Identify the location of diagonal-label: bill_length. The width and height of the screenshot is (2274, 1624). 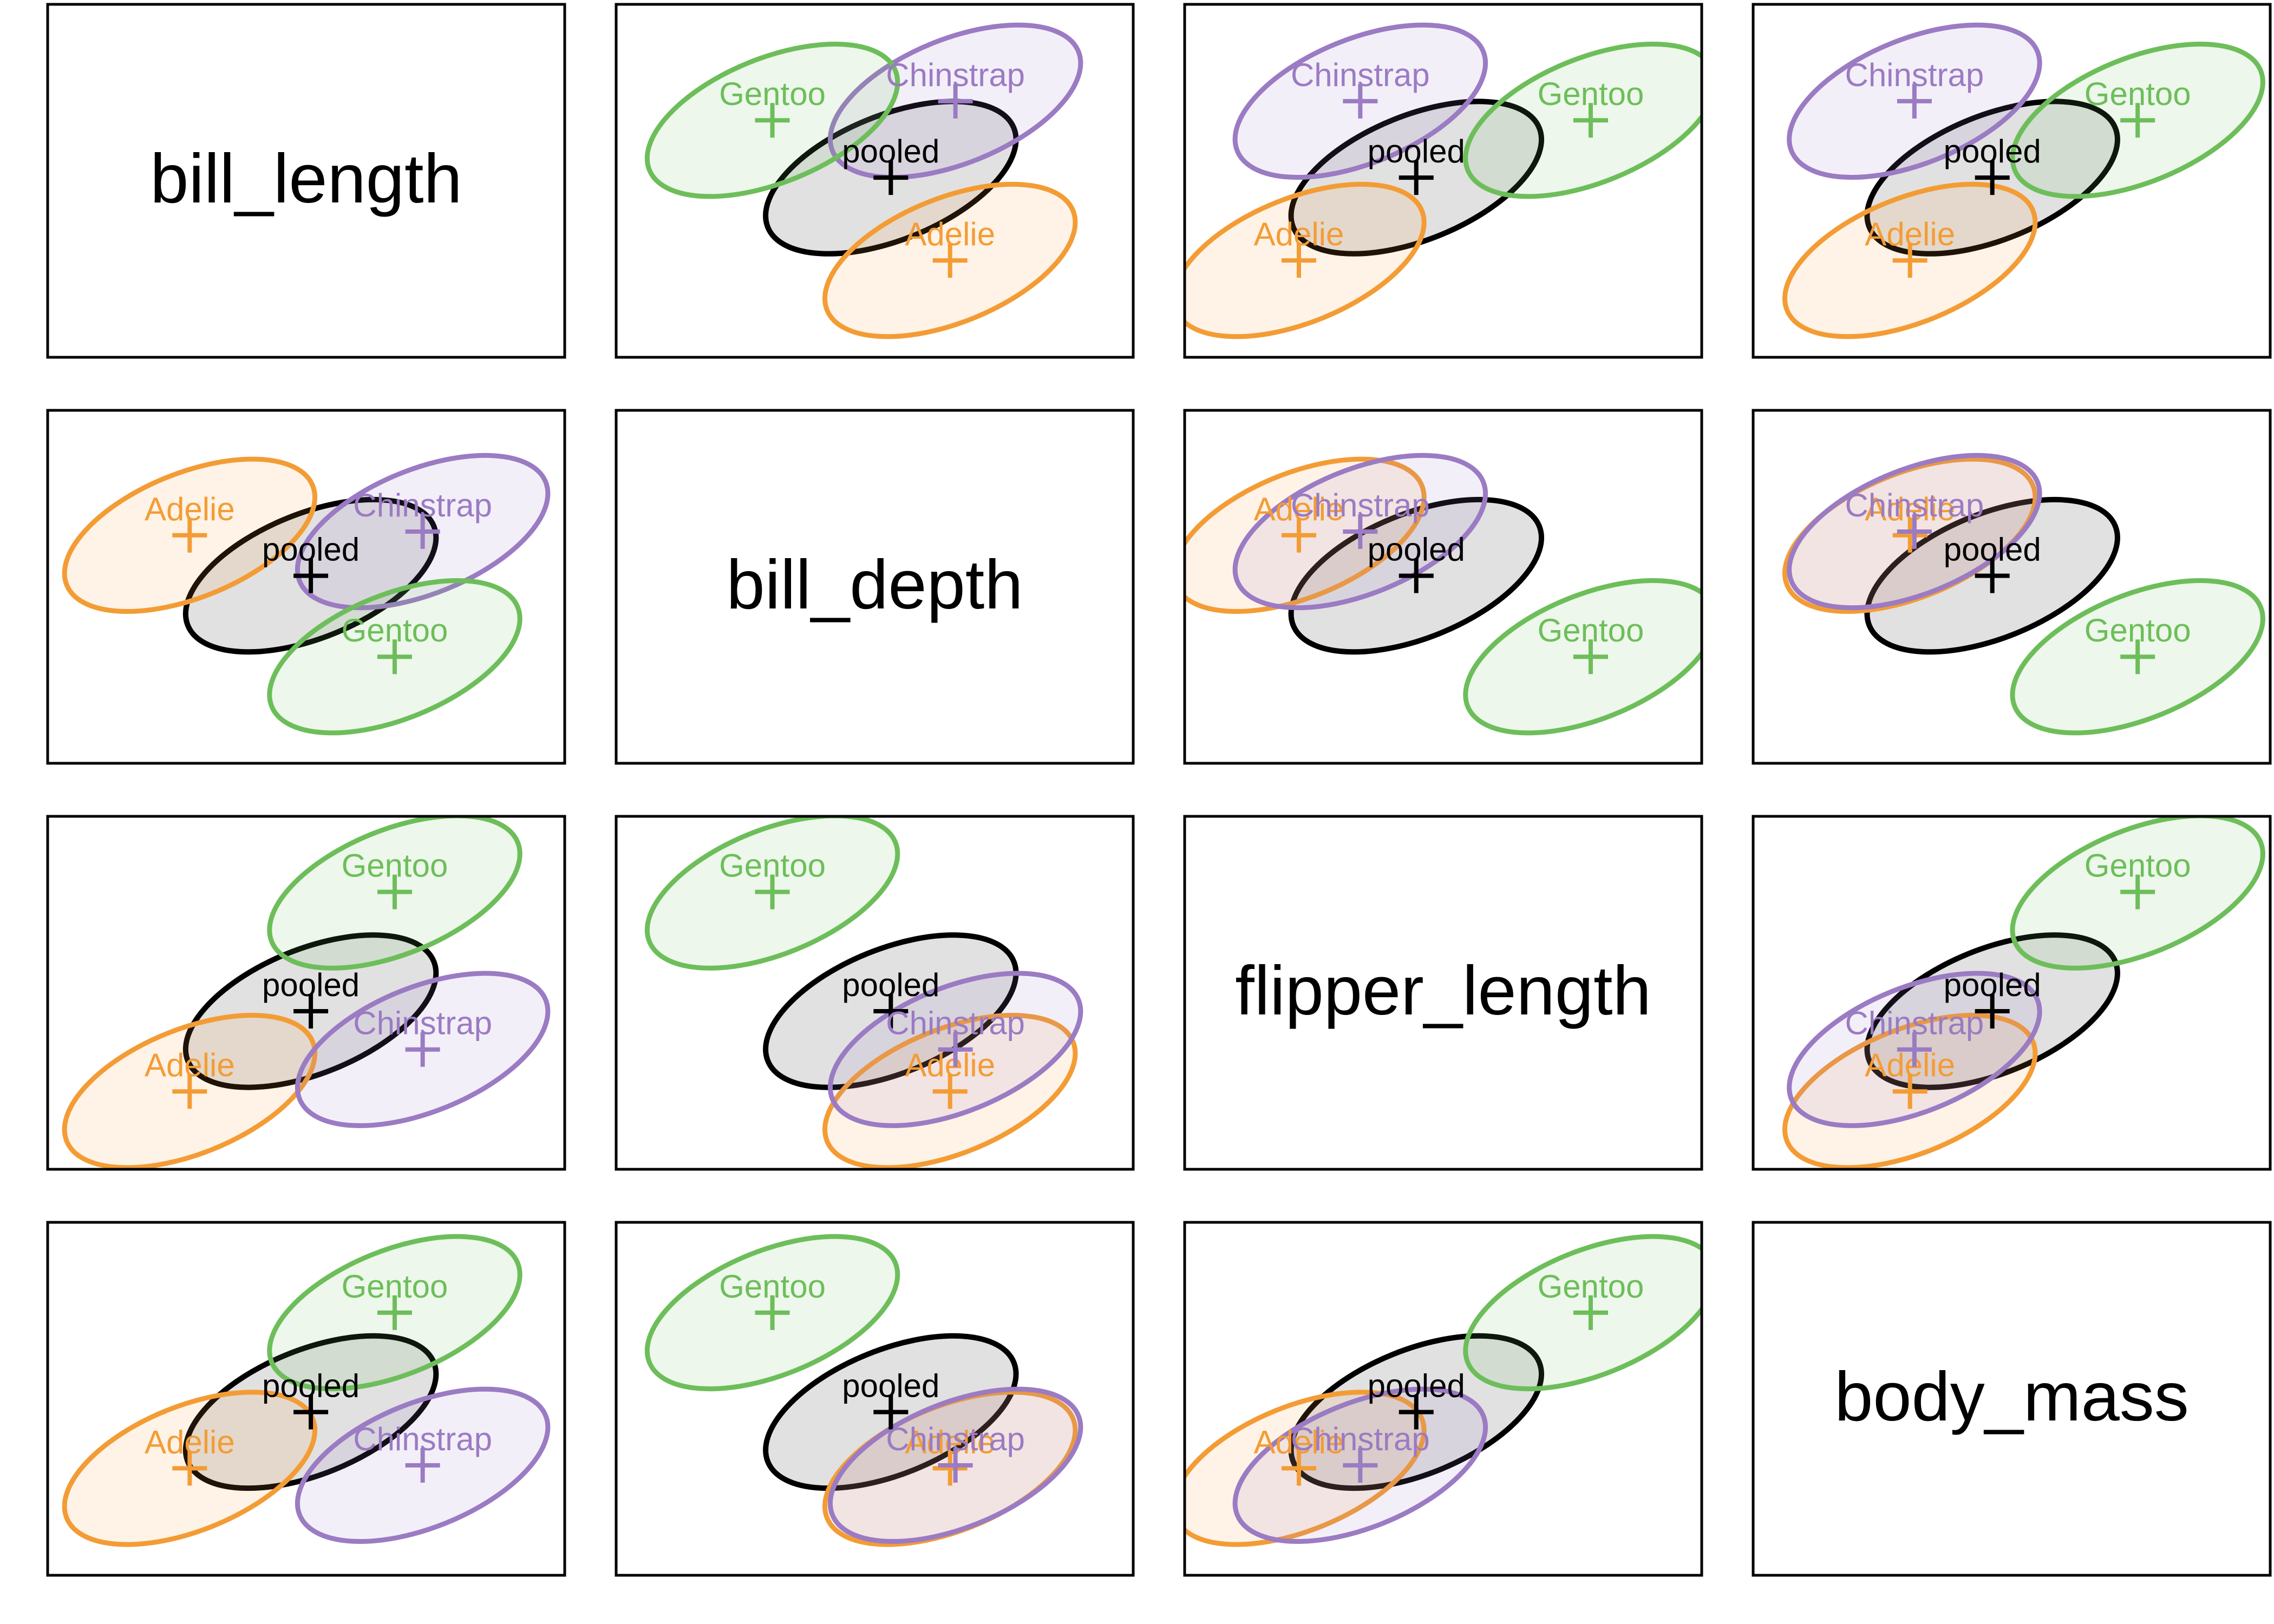
(306, 179).